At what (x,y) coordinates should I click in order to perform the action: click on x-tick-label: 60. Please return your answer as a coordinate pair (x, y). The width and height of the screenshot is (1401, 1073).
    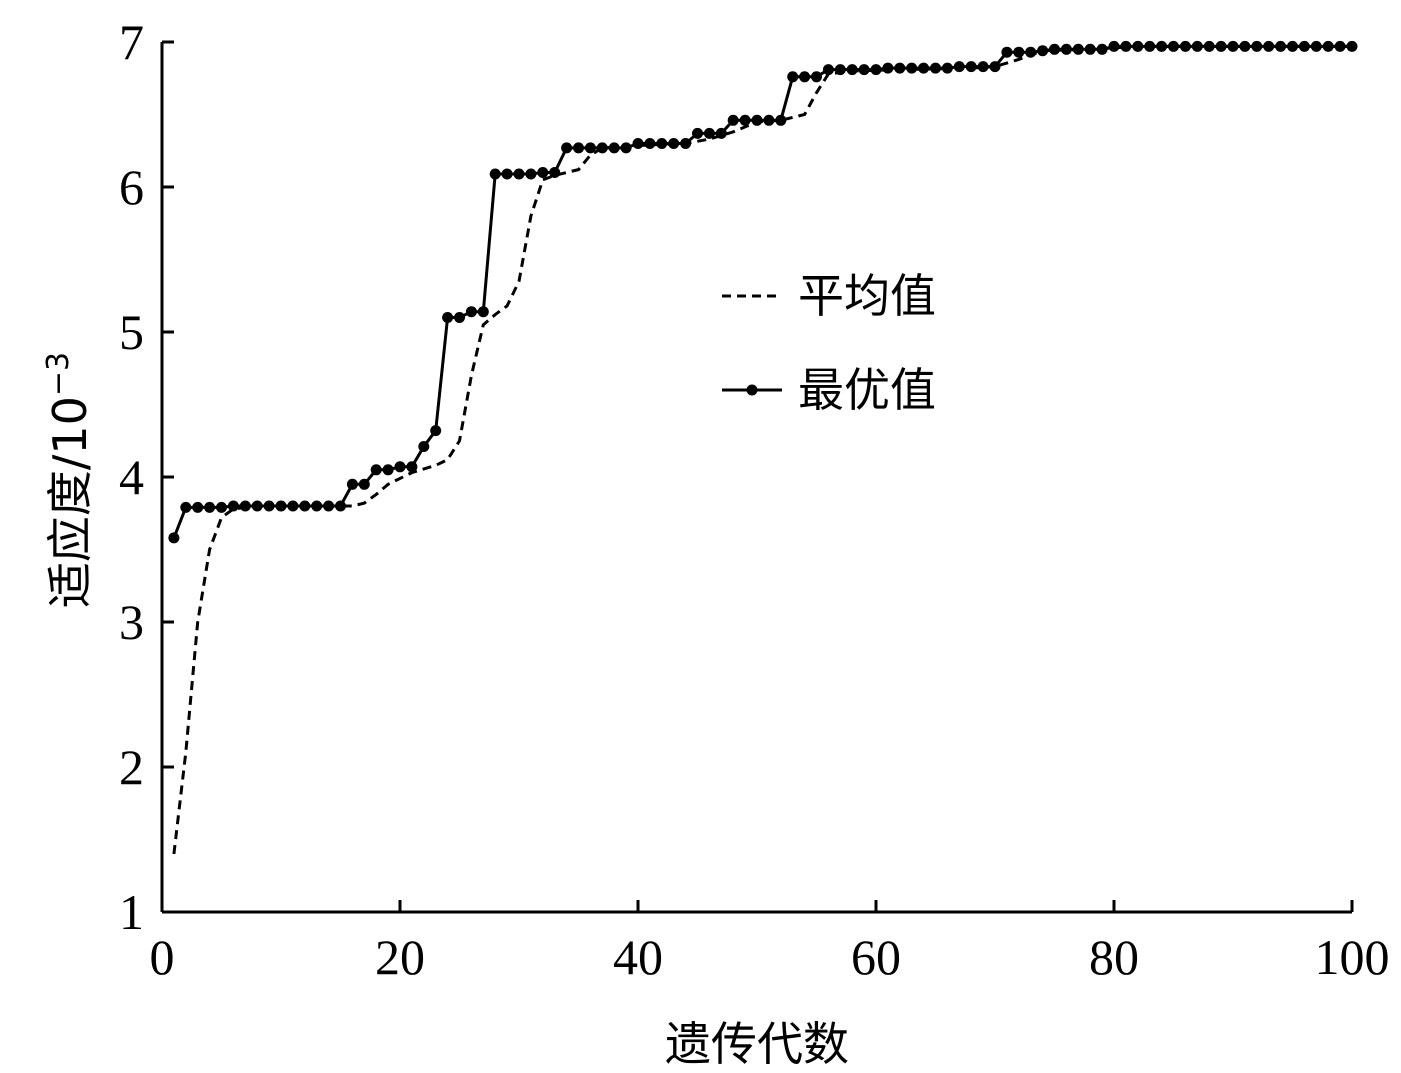
    Looking at the image, I should click on (876, 957).